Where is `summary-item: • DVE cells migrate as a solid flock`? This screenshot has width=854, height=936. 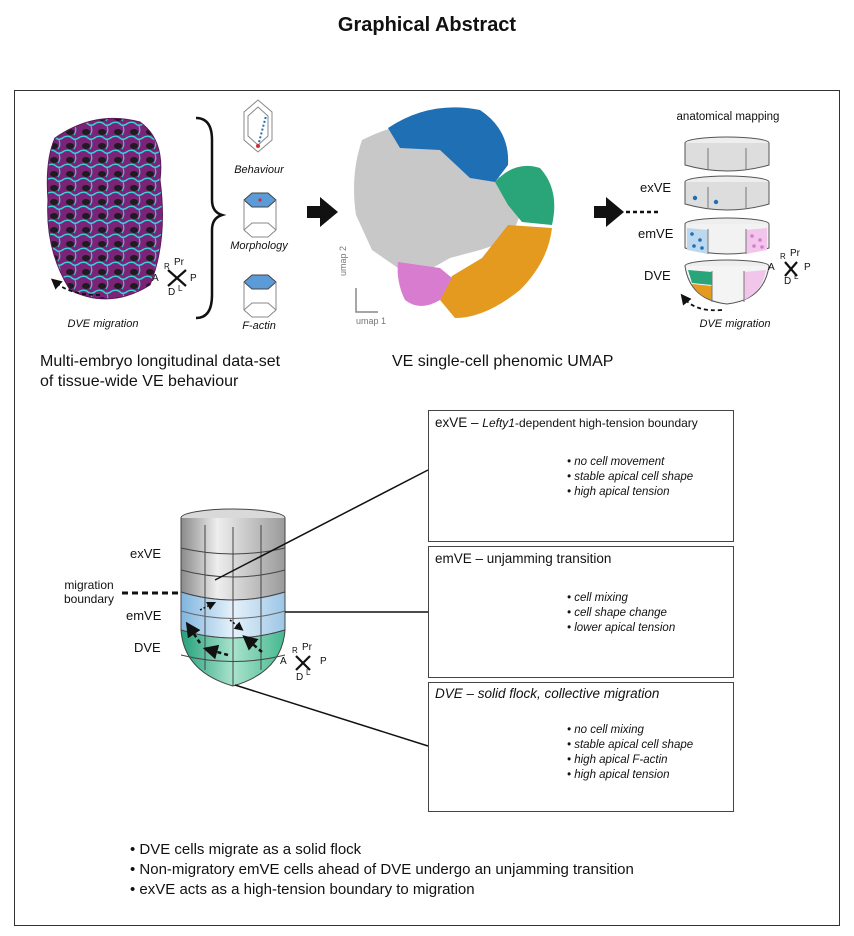
summary-item: • DVE cells migrate as a solid flock is located at coordinates (246, 849).